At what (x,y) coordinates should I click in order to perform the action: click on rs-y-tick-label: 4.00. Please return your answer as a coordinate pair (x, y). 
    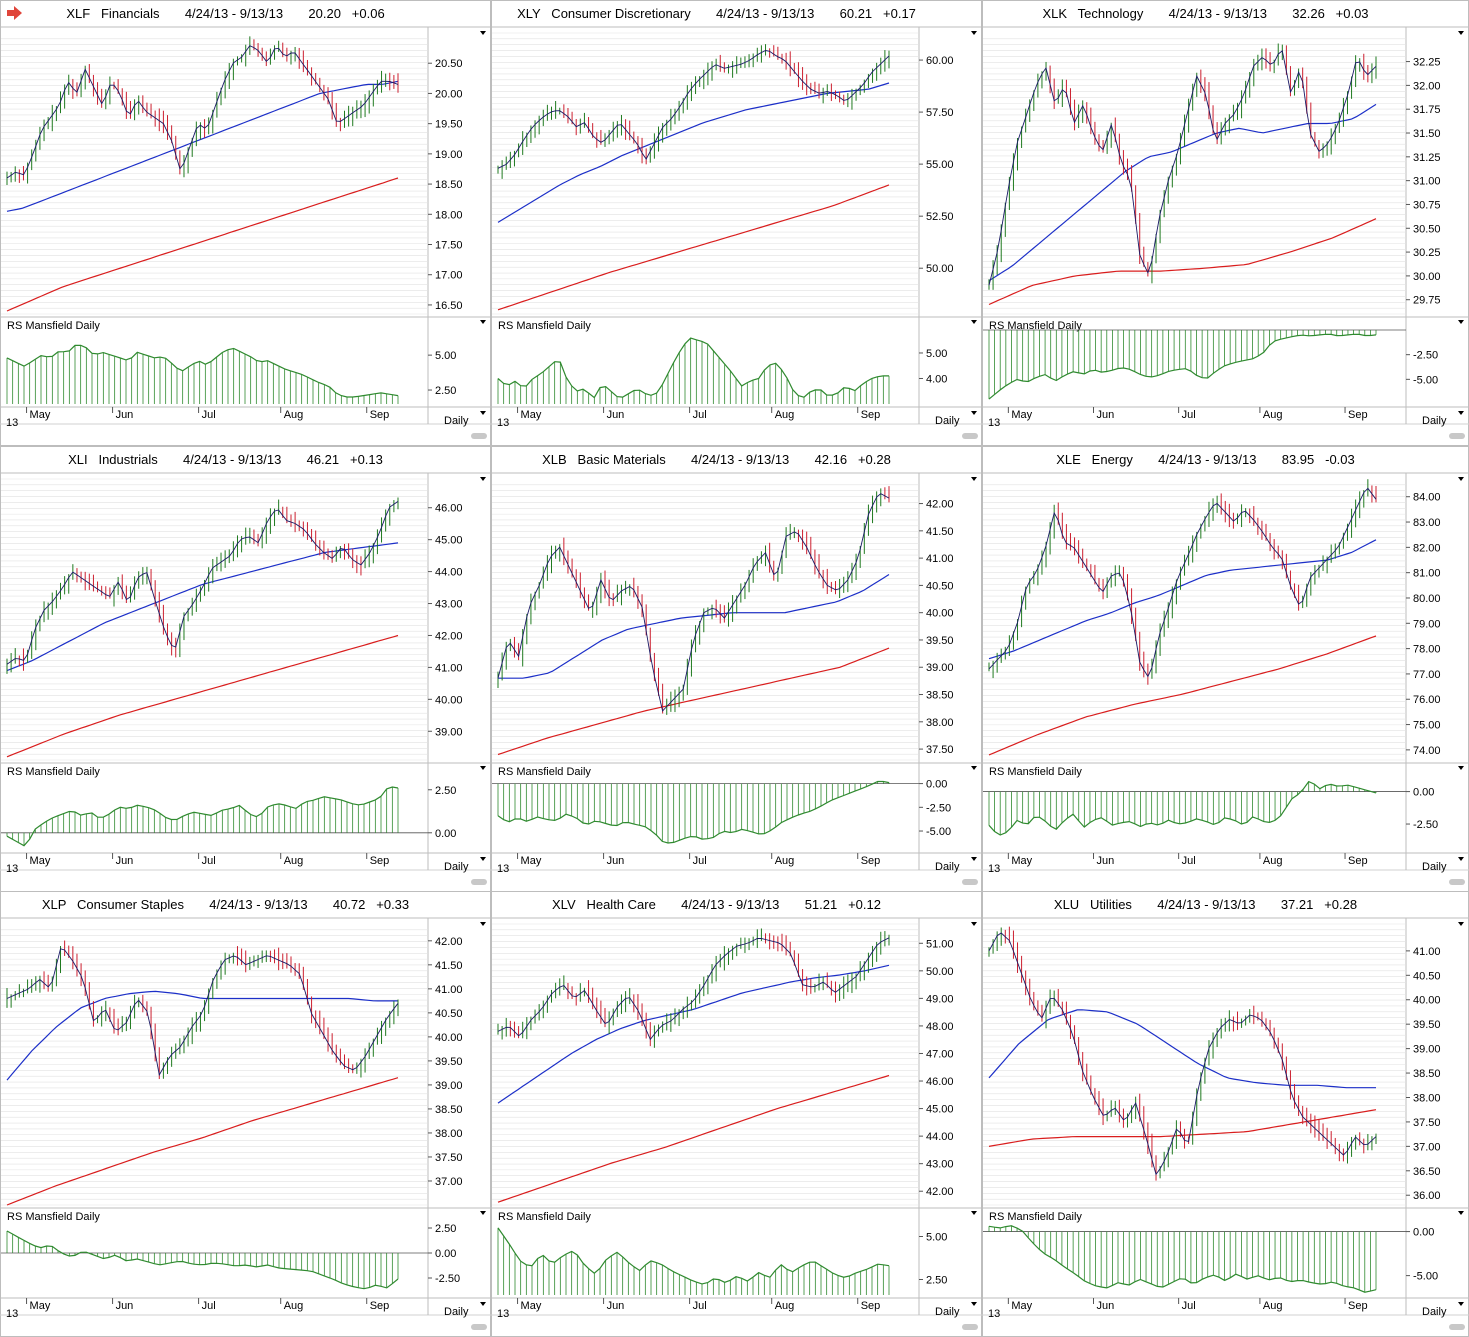
    Looking at the image, I should click on (936, 379).